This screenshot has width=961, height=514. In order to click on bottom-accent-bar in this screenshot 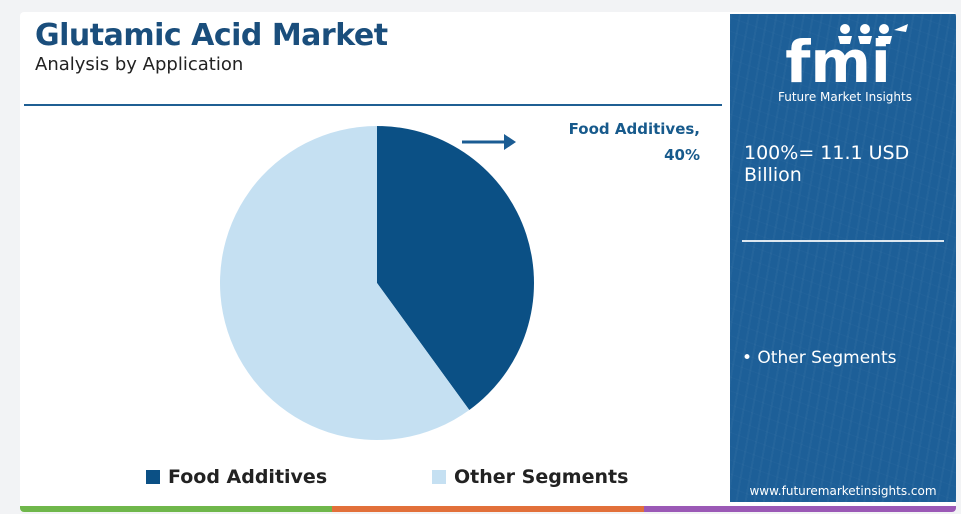, I will do `click(488, 509)`.